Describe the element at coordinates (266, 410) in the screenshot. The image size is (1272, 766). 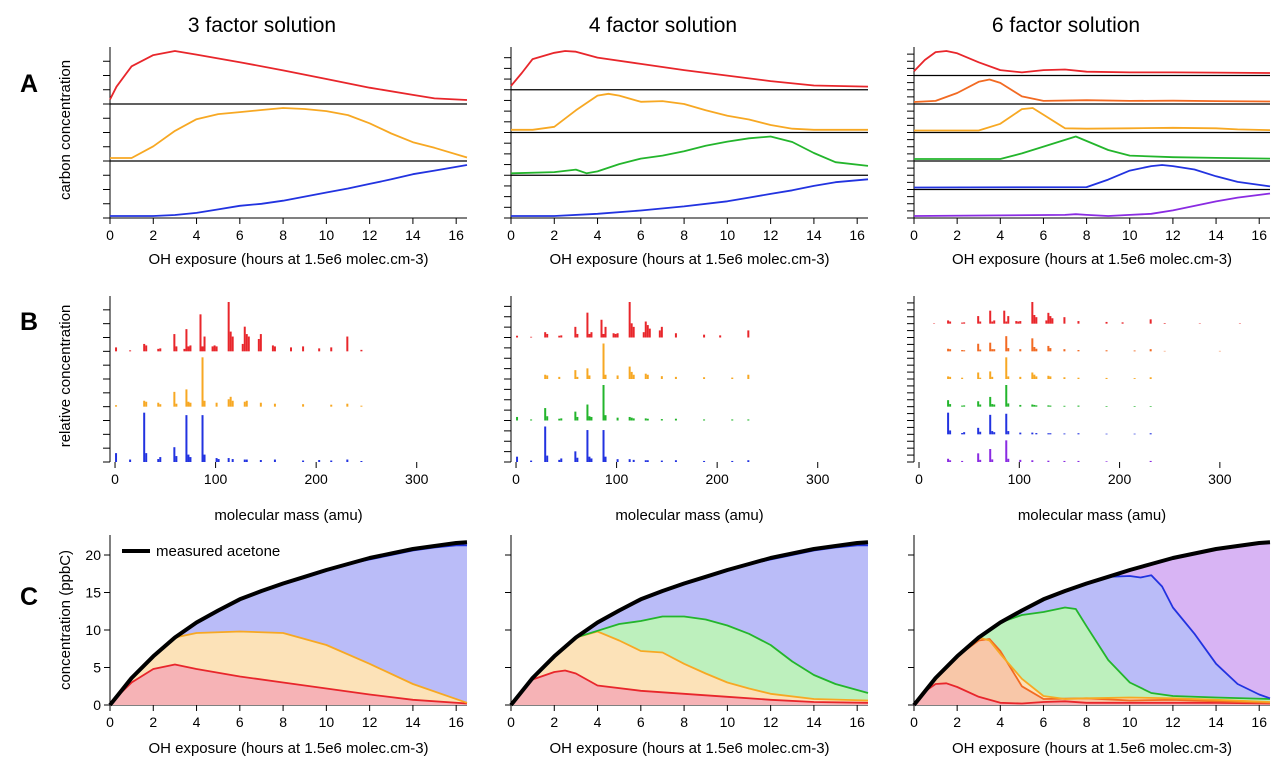
I see `panel-b-col1: 0 100 200 300 molecular mass (amu)` at that location.